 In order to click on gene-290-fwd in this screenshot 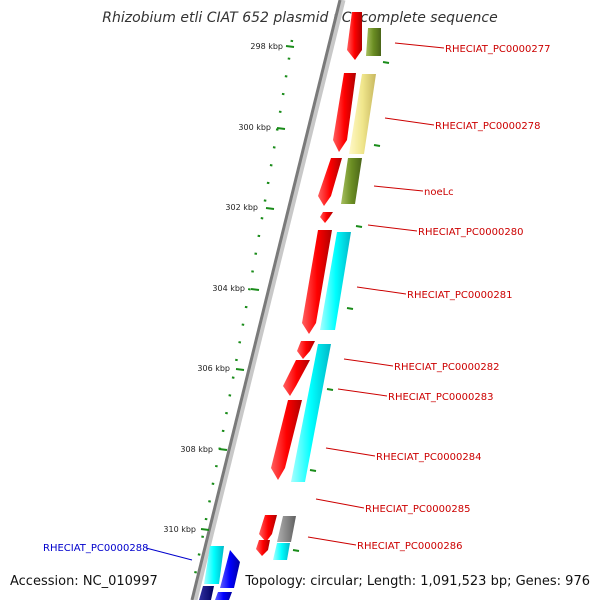, I will do `click(223, 596)`.